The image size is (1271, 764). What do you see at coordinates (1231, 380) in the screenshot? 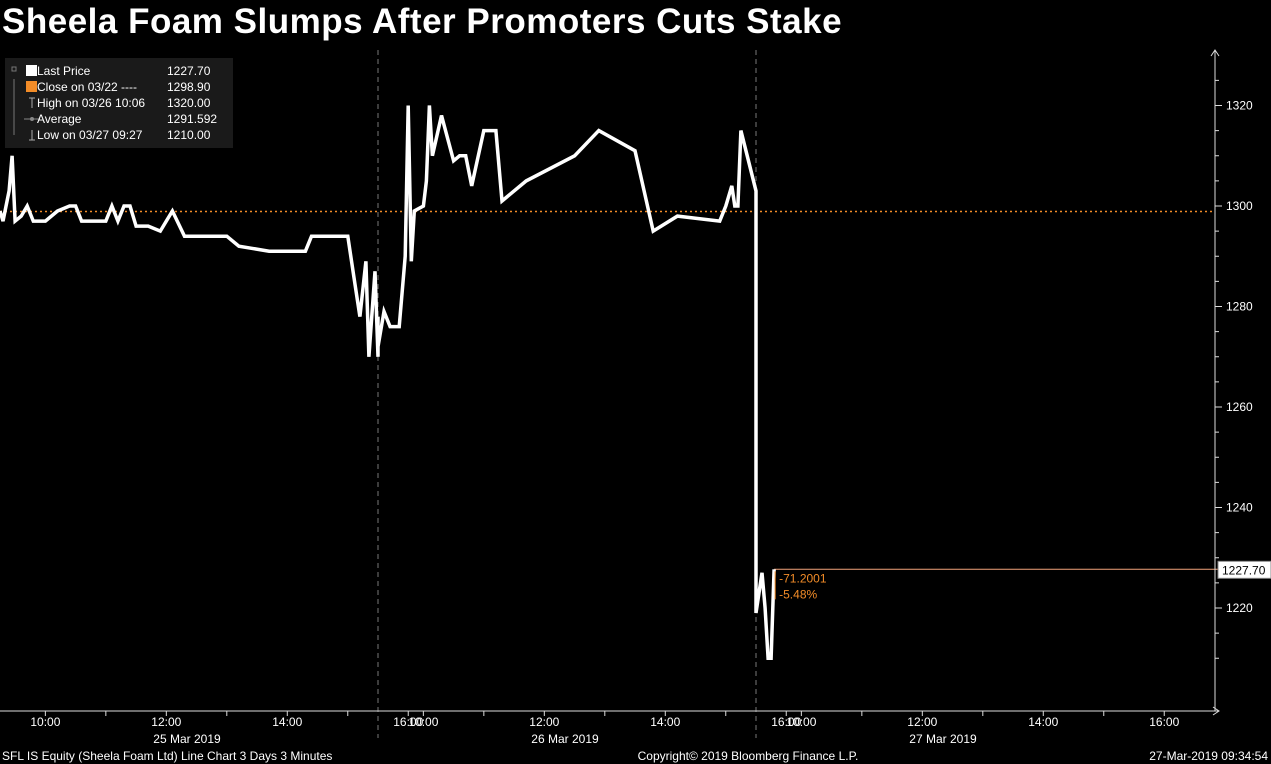
I see `y-axis: 1220 1240 1260 1280 1300 1320` at bounding box center [1231, 380].